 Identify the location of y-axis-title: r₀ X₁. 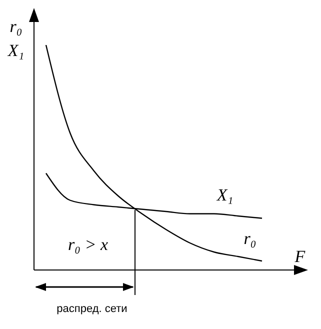
(15, 38).